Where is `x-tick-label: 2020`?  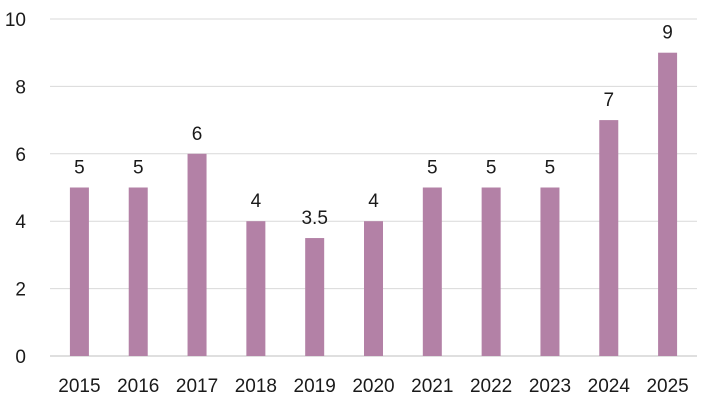 x-tick-label: 2020 is located at coordinates (373, 386).